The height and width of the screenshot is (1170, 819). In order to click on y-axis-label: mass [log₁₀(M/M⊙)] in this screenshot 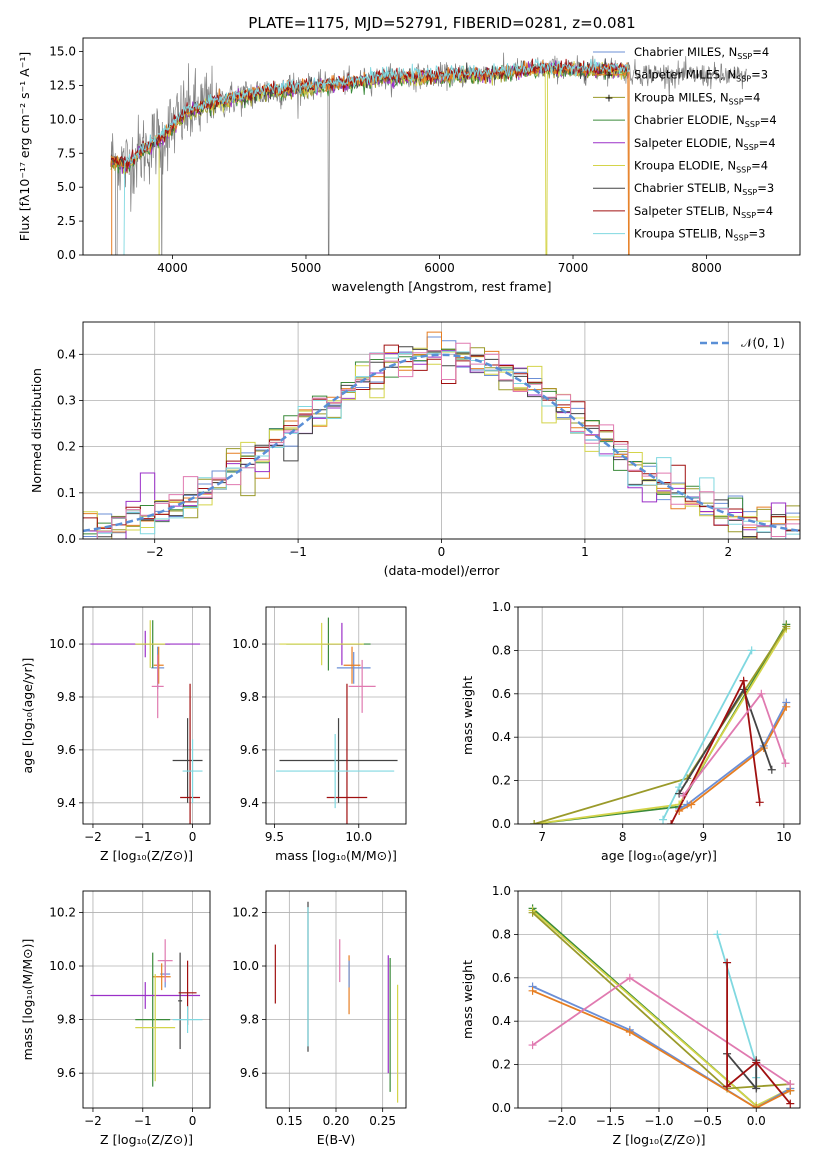, I will do `click(27, 1000)`.